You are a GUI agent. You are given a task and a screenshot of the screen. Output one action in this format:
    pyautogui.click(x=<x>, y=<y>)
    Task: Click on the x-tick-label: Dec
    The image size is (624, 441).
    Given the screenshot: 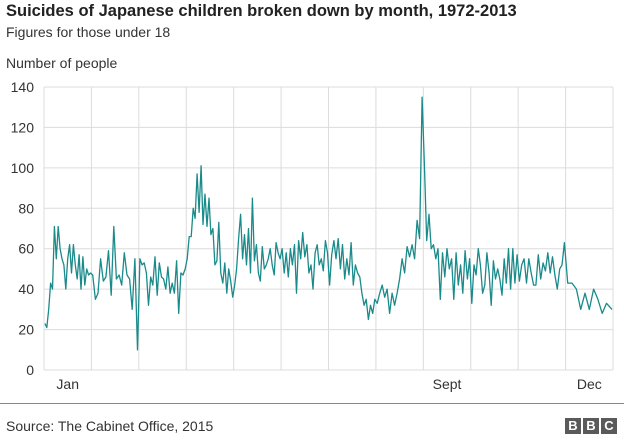 What is the action you would take?
    pyautogui.click(x=589, y=384)
    